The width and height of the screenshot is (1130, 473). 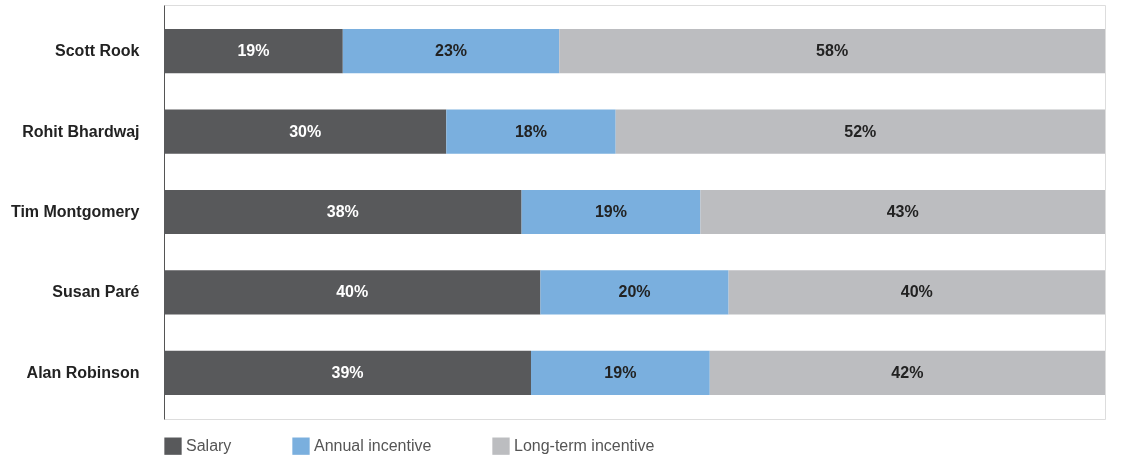 I want to click on y-tick-label: Tim Montgomery, so click(x=75, y=211).